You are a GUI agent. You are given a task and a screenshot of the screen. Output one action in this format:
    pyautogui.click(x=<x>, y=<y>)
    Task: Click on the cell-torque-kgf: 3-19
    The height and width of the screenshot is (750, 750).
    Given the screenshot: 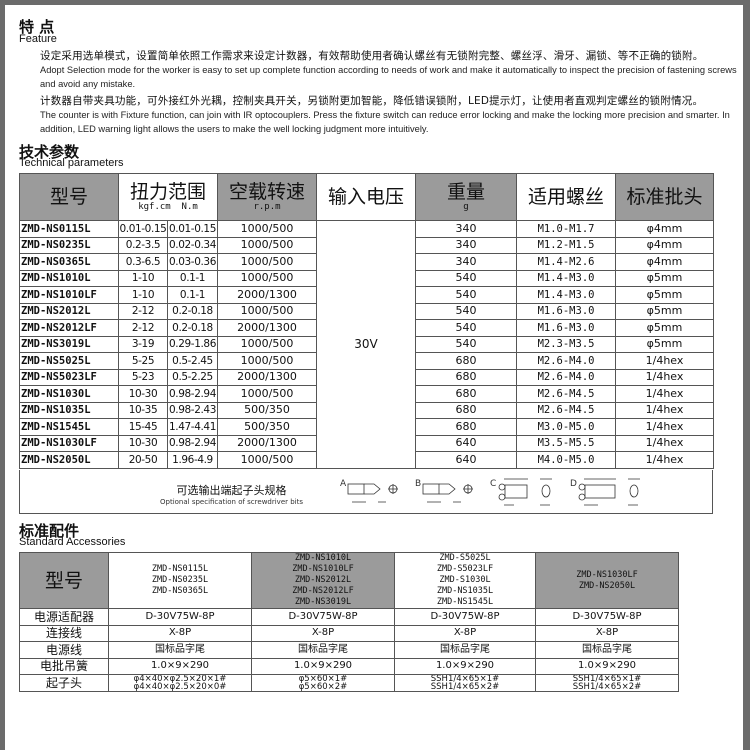 What is the action you would take?
    pyautogui.click(x=143, y=344)
    